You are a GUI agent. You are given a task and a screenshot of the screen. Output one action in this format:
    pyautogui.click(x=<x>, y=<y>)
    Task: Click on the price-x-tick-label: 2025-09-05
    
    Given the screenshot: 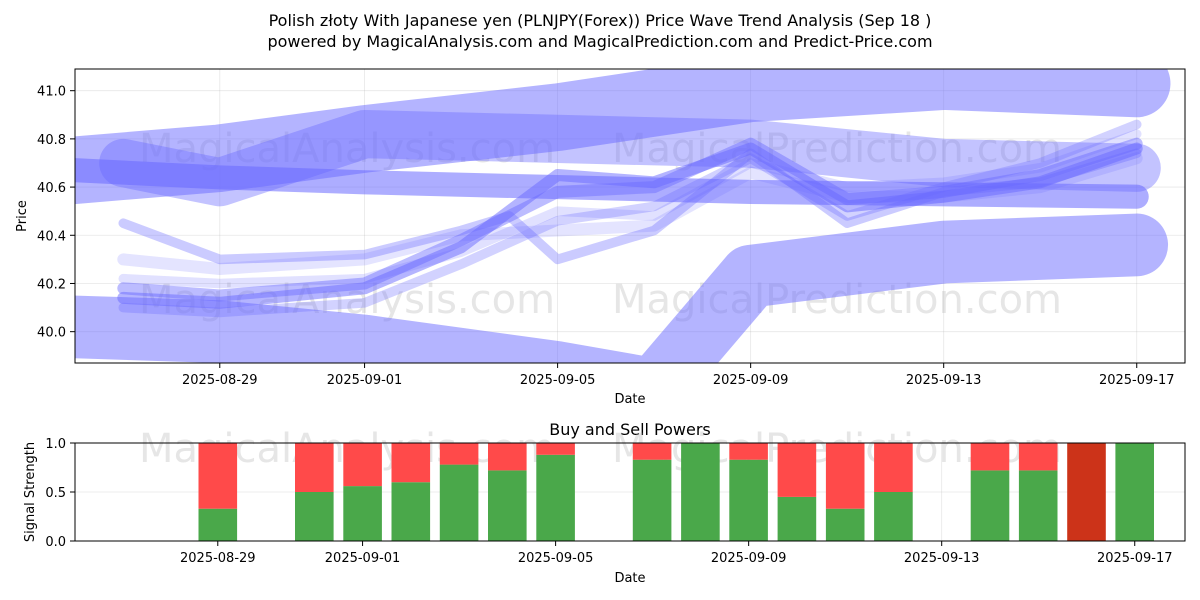 What is the action you would take?
    pyautogui.click(x=558, y=380)
    